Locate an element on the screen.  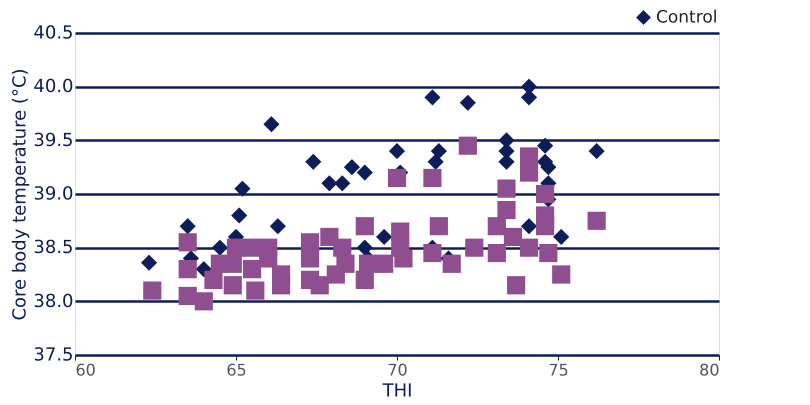
y-axis-title: Core body temperature (°C) is located at coordinates (19, 194).